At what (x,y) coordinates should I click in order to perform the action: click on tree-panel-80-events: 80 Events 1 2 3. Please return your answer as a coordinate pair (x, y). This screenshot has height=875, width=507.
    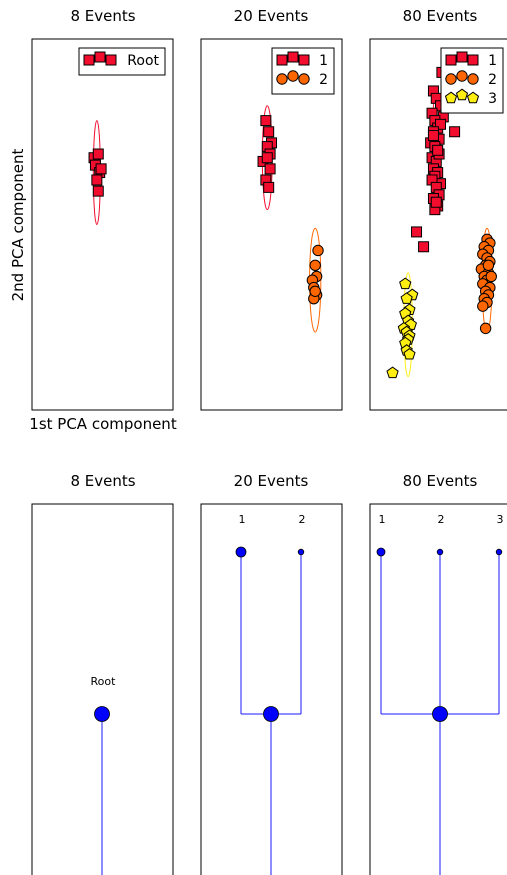
    Looking at the image, I should click on (438, 673).